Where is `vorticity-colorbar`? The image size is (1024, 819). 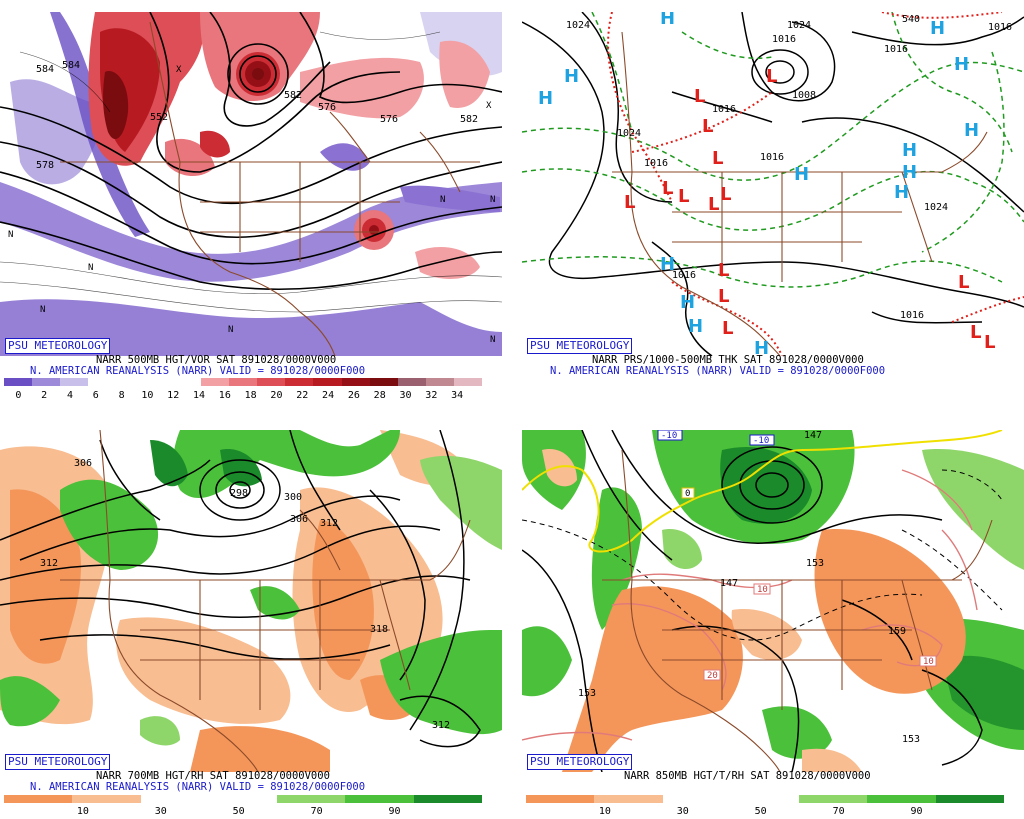
vorticity-colorbar is located at coordinates (243, 382).